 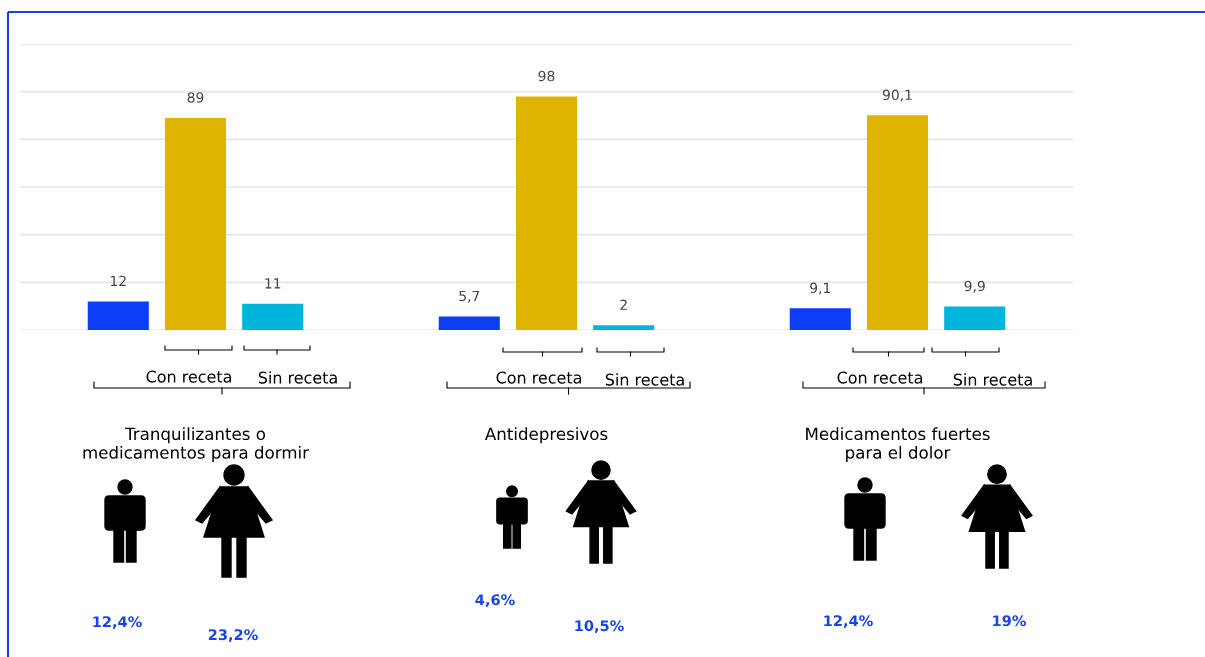 I want to click on data-label: 5,7, so click(x=469, y=296).